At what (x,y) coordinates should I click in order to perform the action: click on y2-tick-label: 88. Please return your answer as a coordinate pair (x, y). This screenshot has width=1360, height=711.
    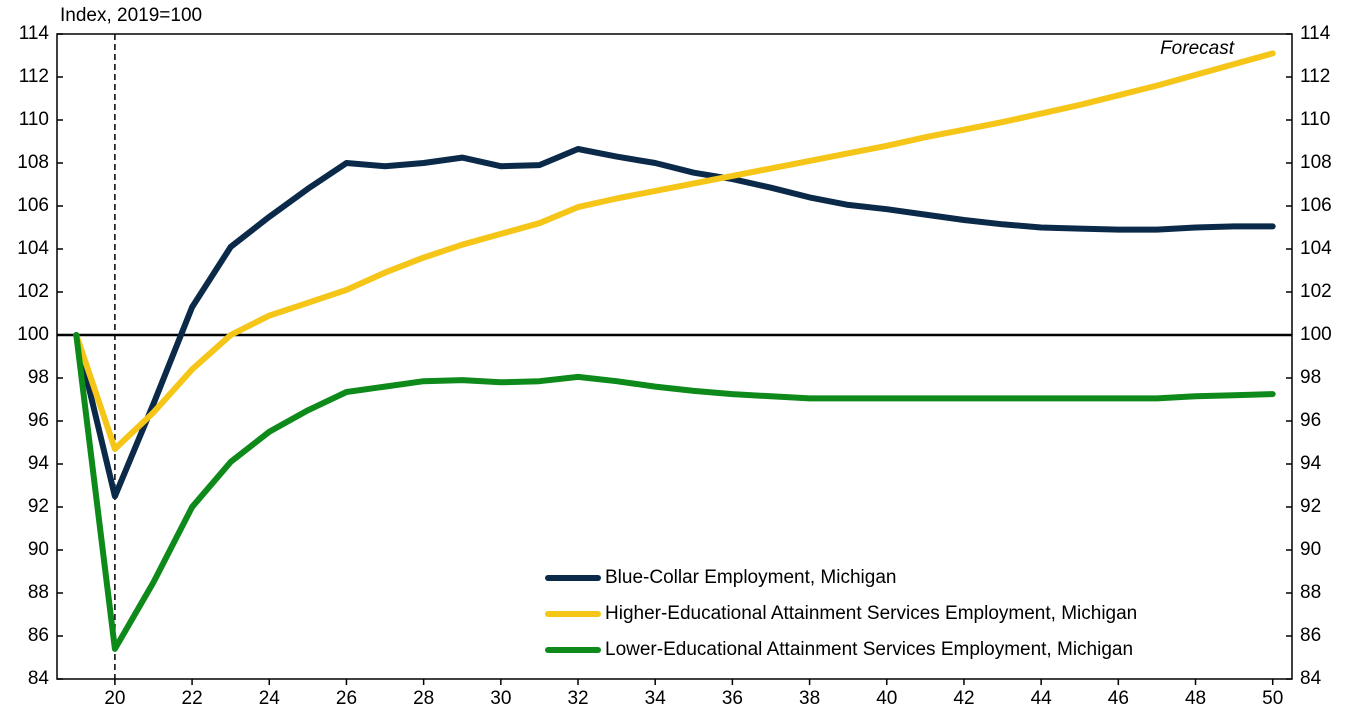
    Looking at the image, I should click on (1310, 592).